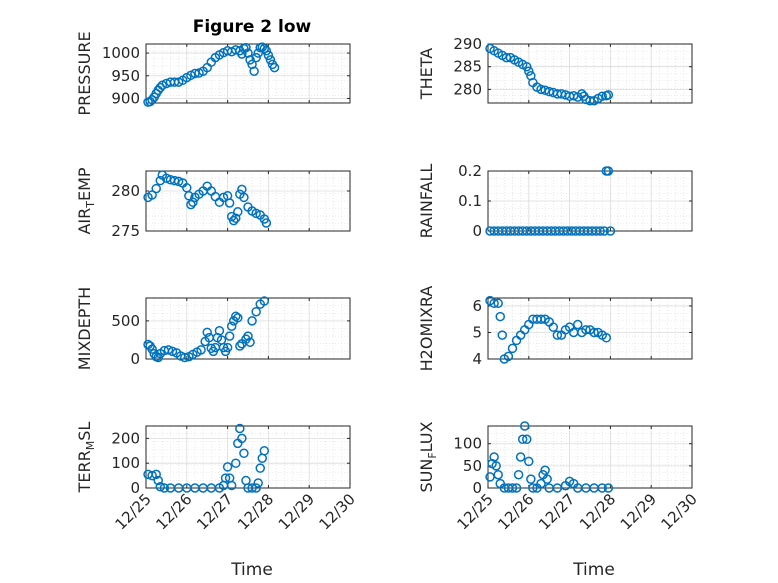  I want to click on y-tick-label: 290, so click(467, 44).